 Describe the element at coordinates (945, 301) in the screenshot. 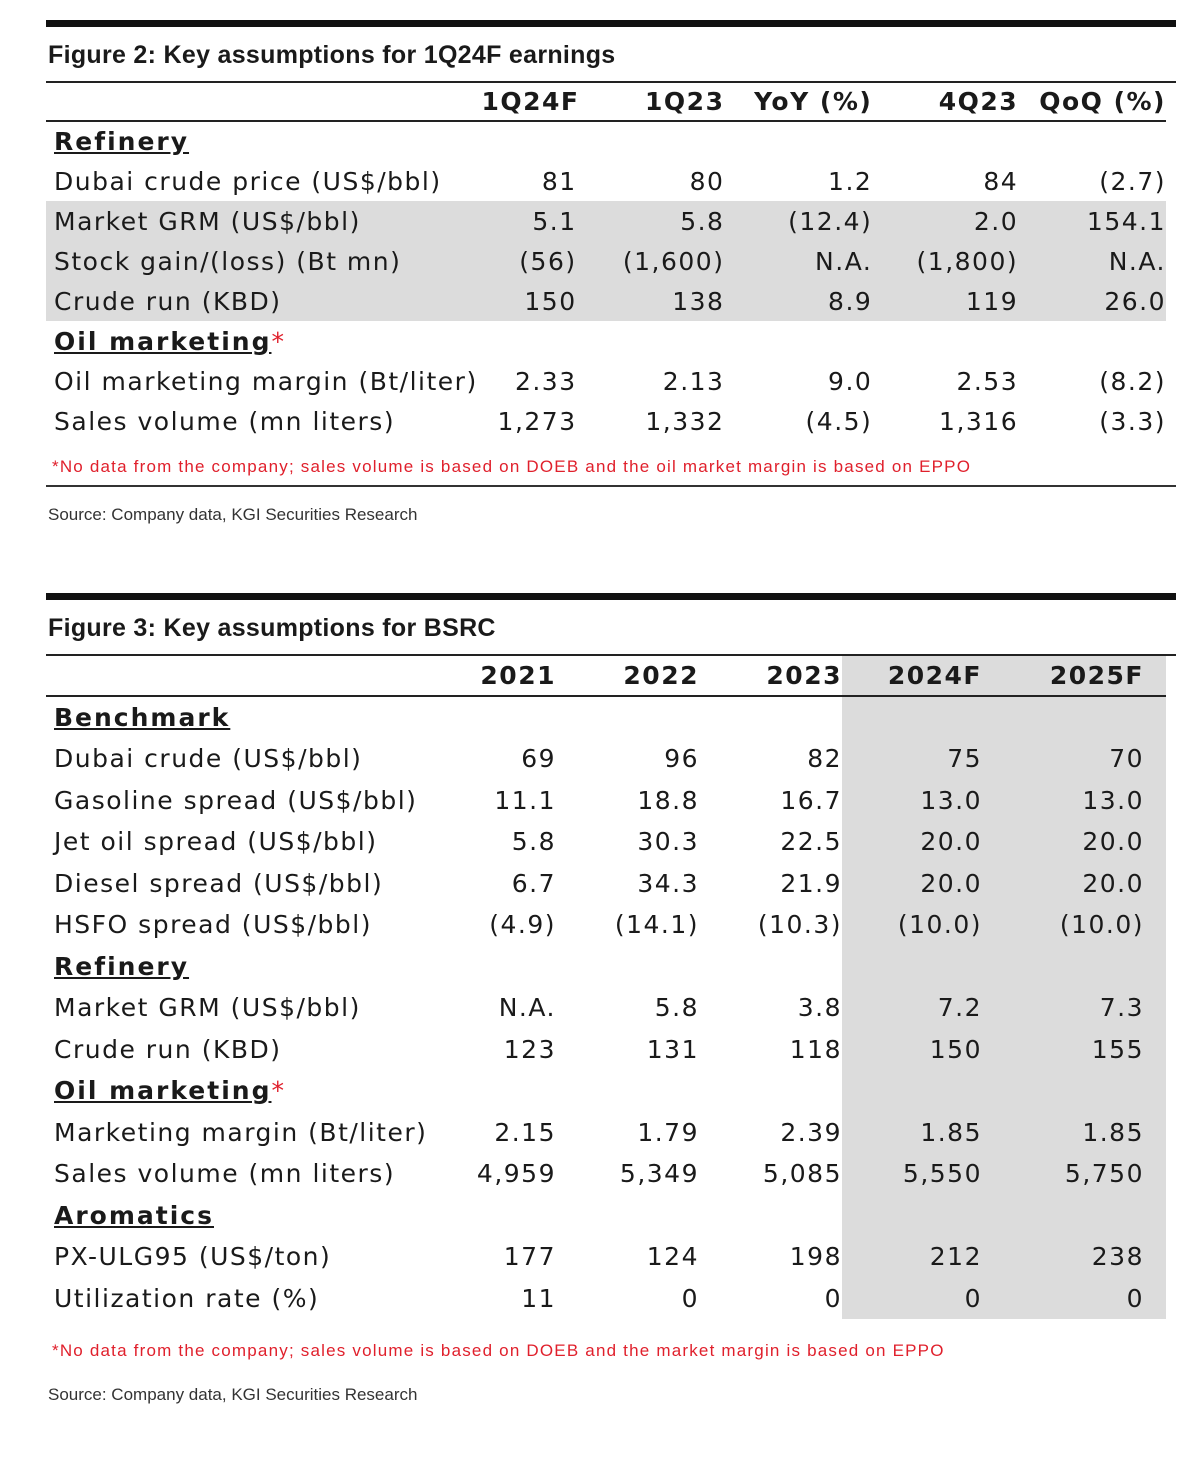

I see `cell: 119` at that location.